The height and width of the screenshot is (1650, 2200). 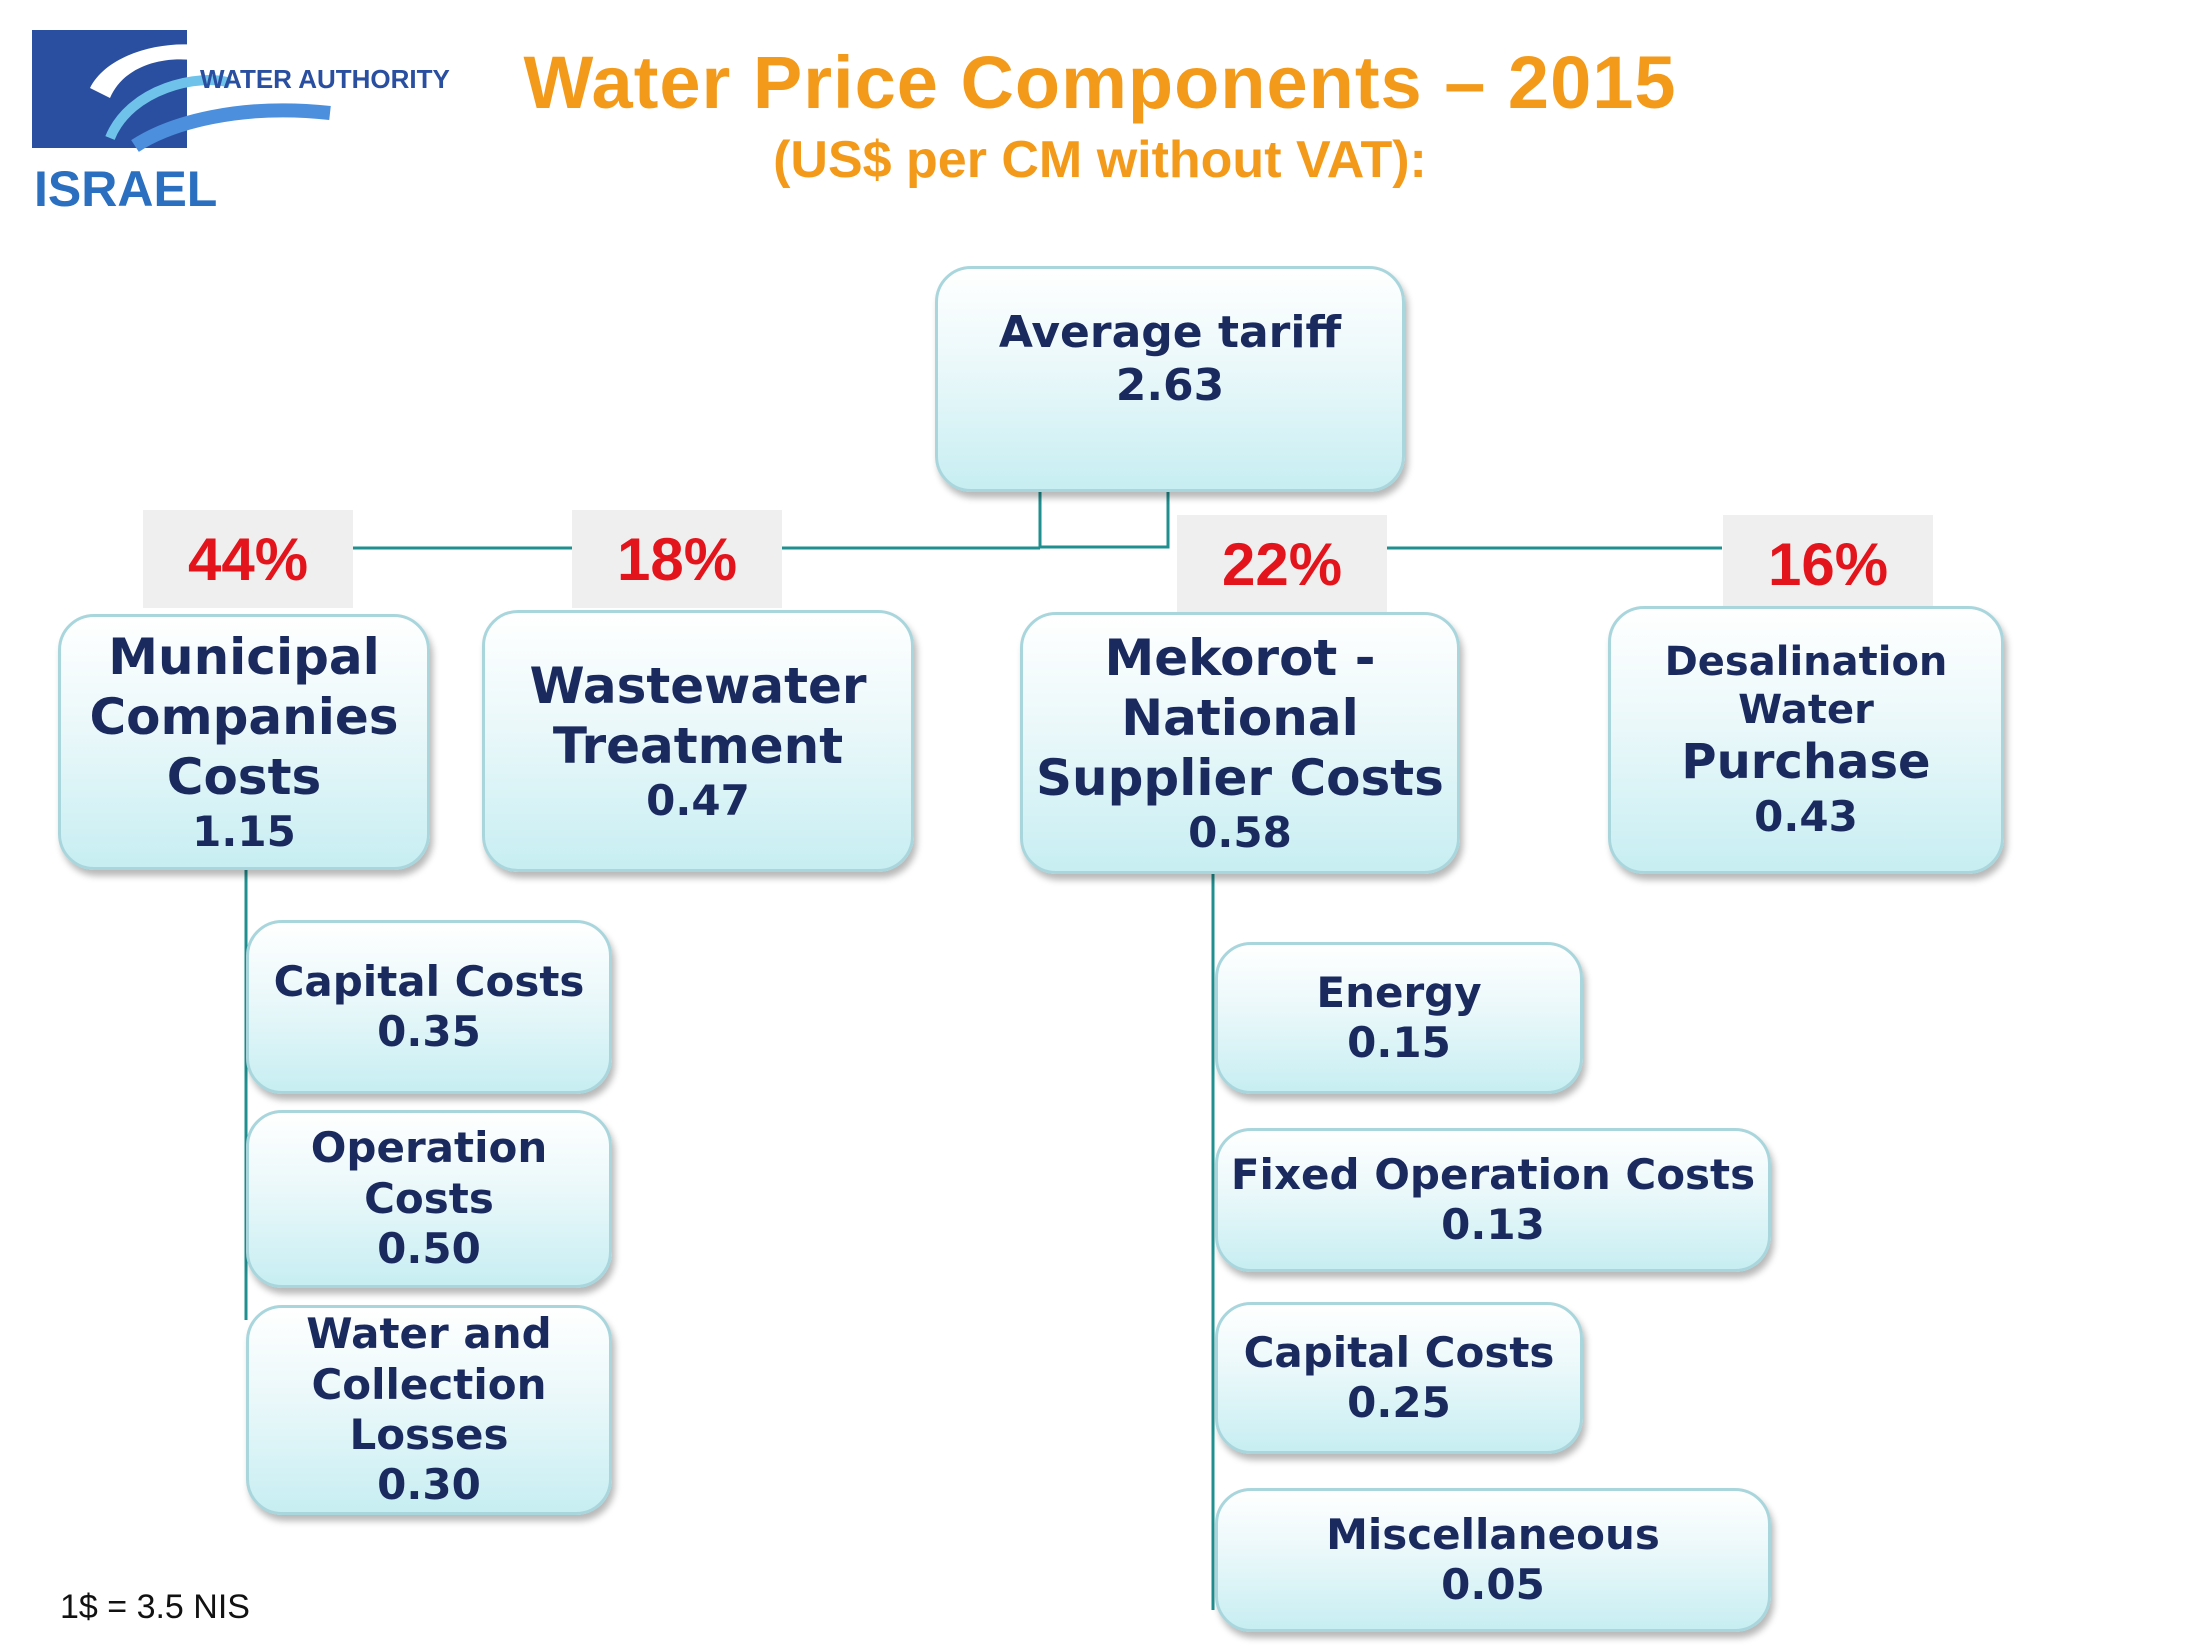 What do you see at coordinates (1806, 816) in the screenshot?
I see `node-value: 0.43` at bounding box center [1806, 816].